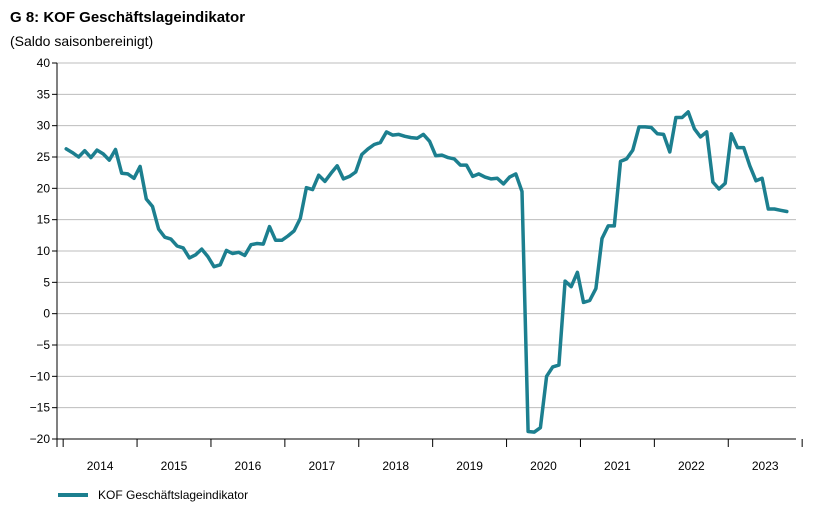  I want to click on x-tick-label: 2021, so click(617, 466).